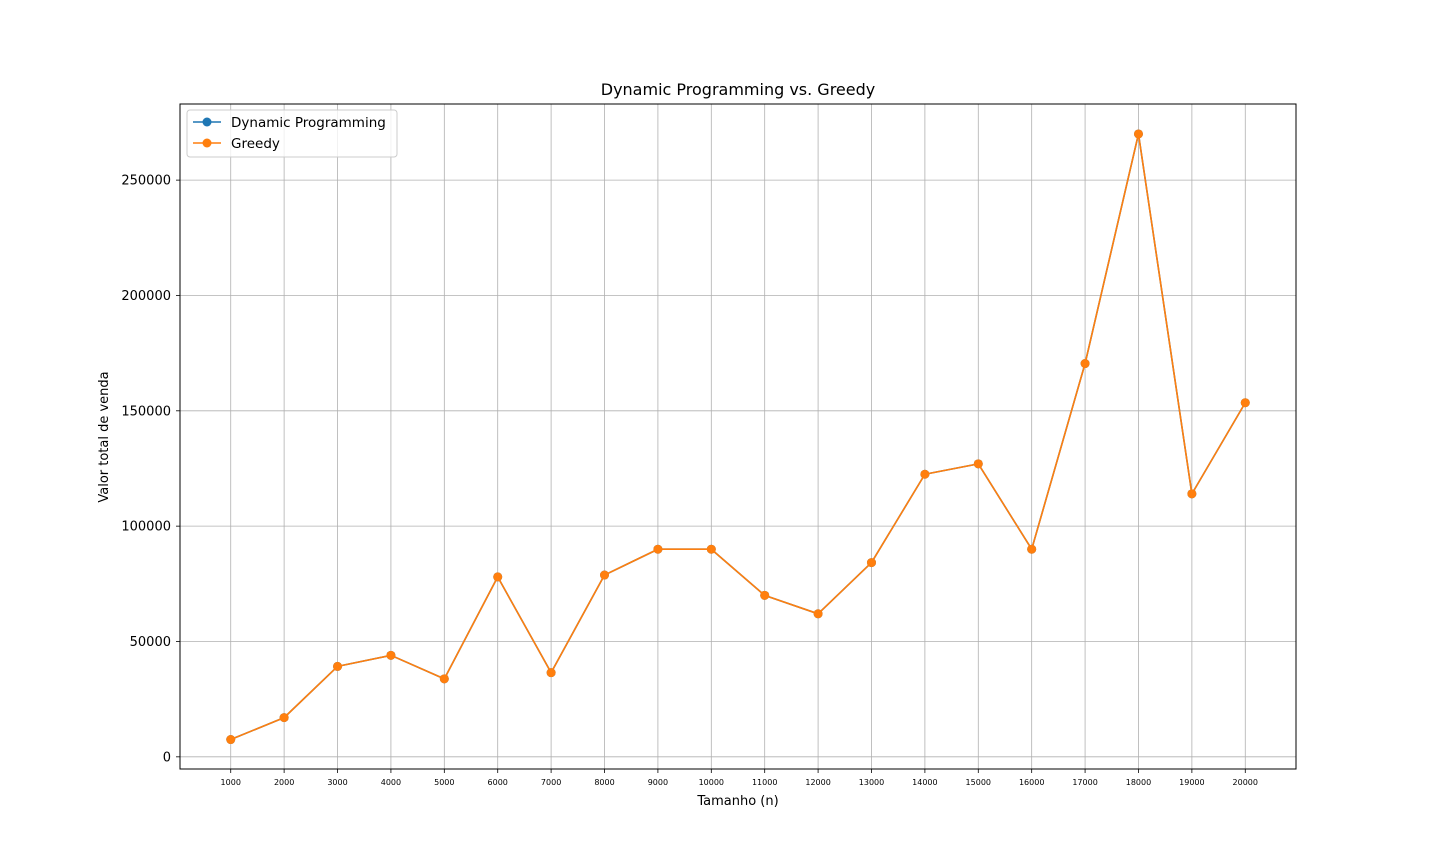 This screenshot has height=868, width=1440. I want to click on x-tick-label: 2000, so click(284, 782).